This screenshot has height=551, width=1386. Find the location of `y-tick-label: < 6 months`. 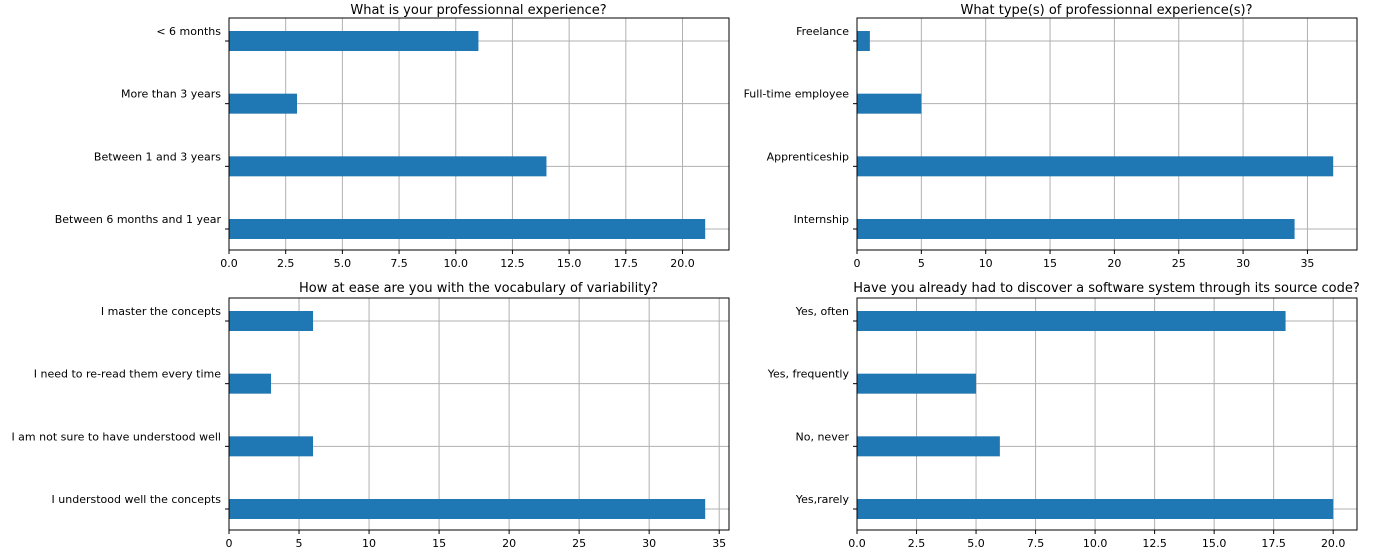

y-tick-label: < 6 months is located at coordinates (188, 31).